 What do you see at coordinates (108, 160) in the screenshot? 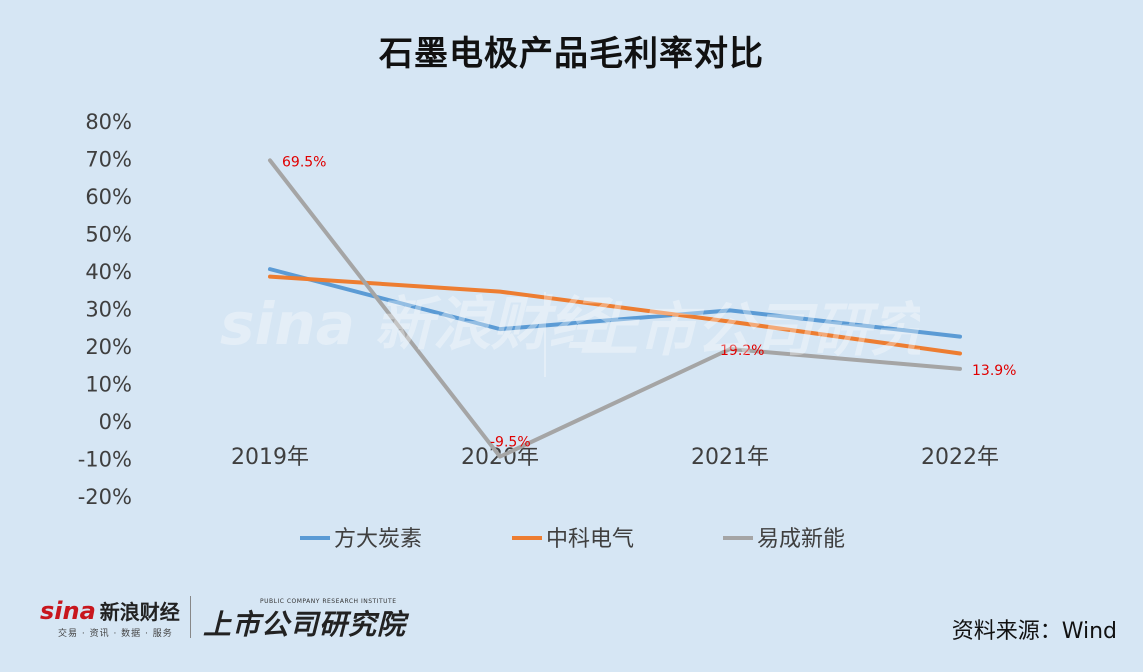
I see `y-tick-label: 70%` at bounding box center [108, 160].